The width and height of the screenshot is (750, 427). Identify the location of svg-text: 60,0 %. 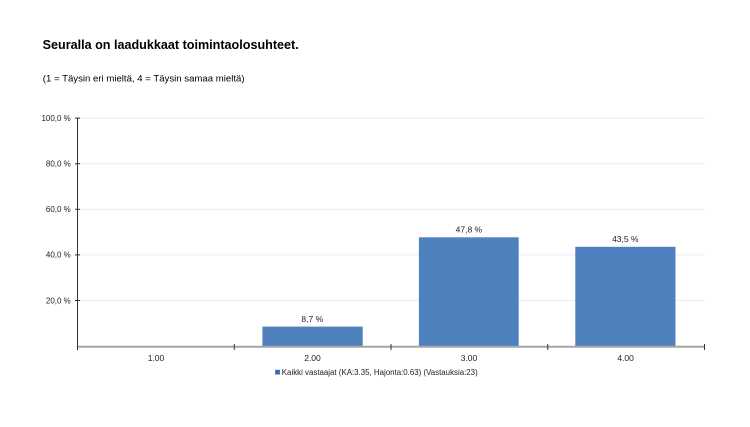
(58, 209).